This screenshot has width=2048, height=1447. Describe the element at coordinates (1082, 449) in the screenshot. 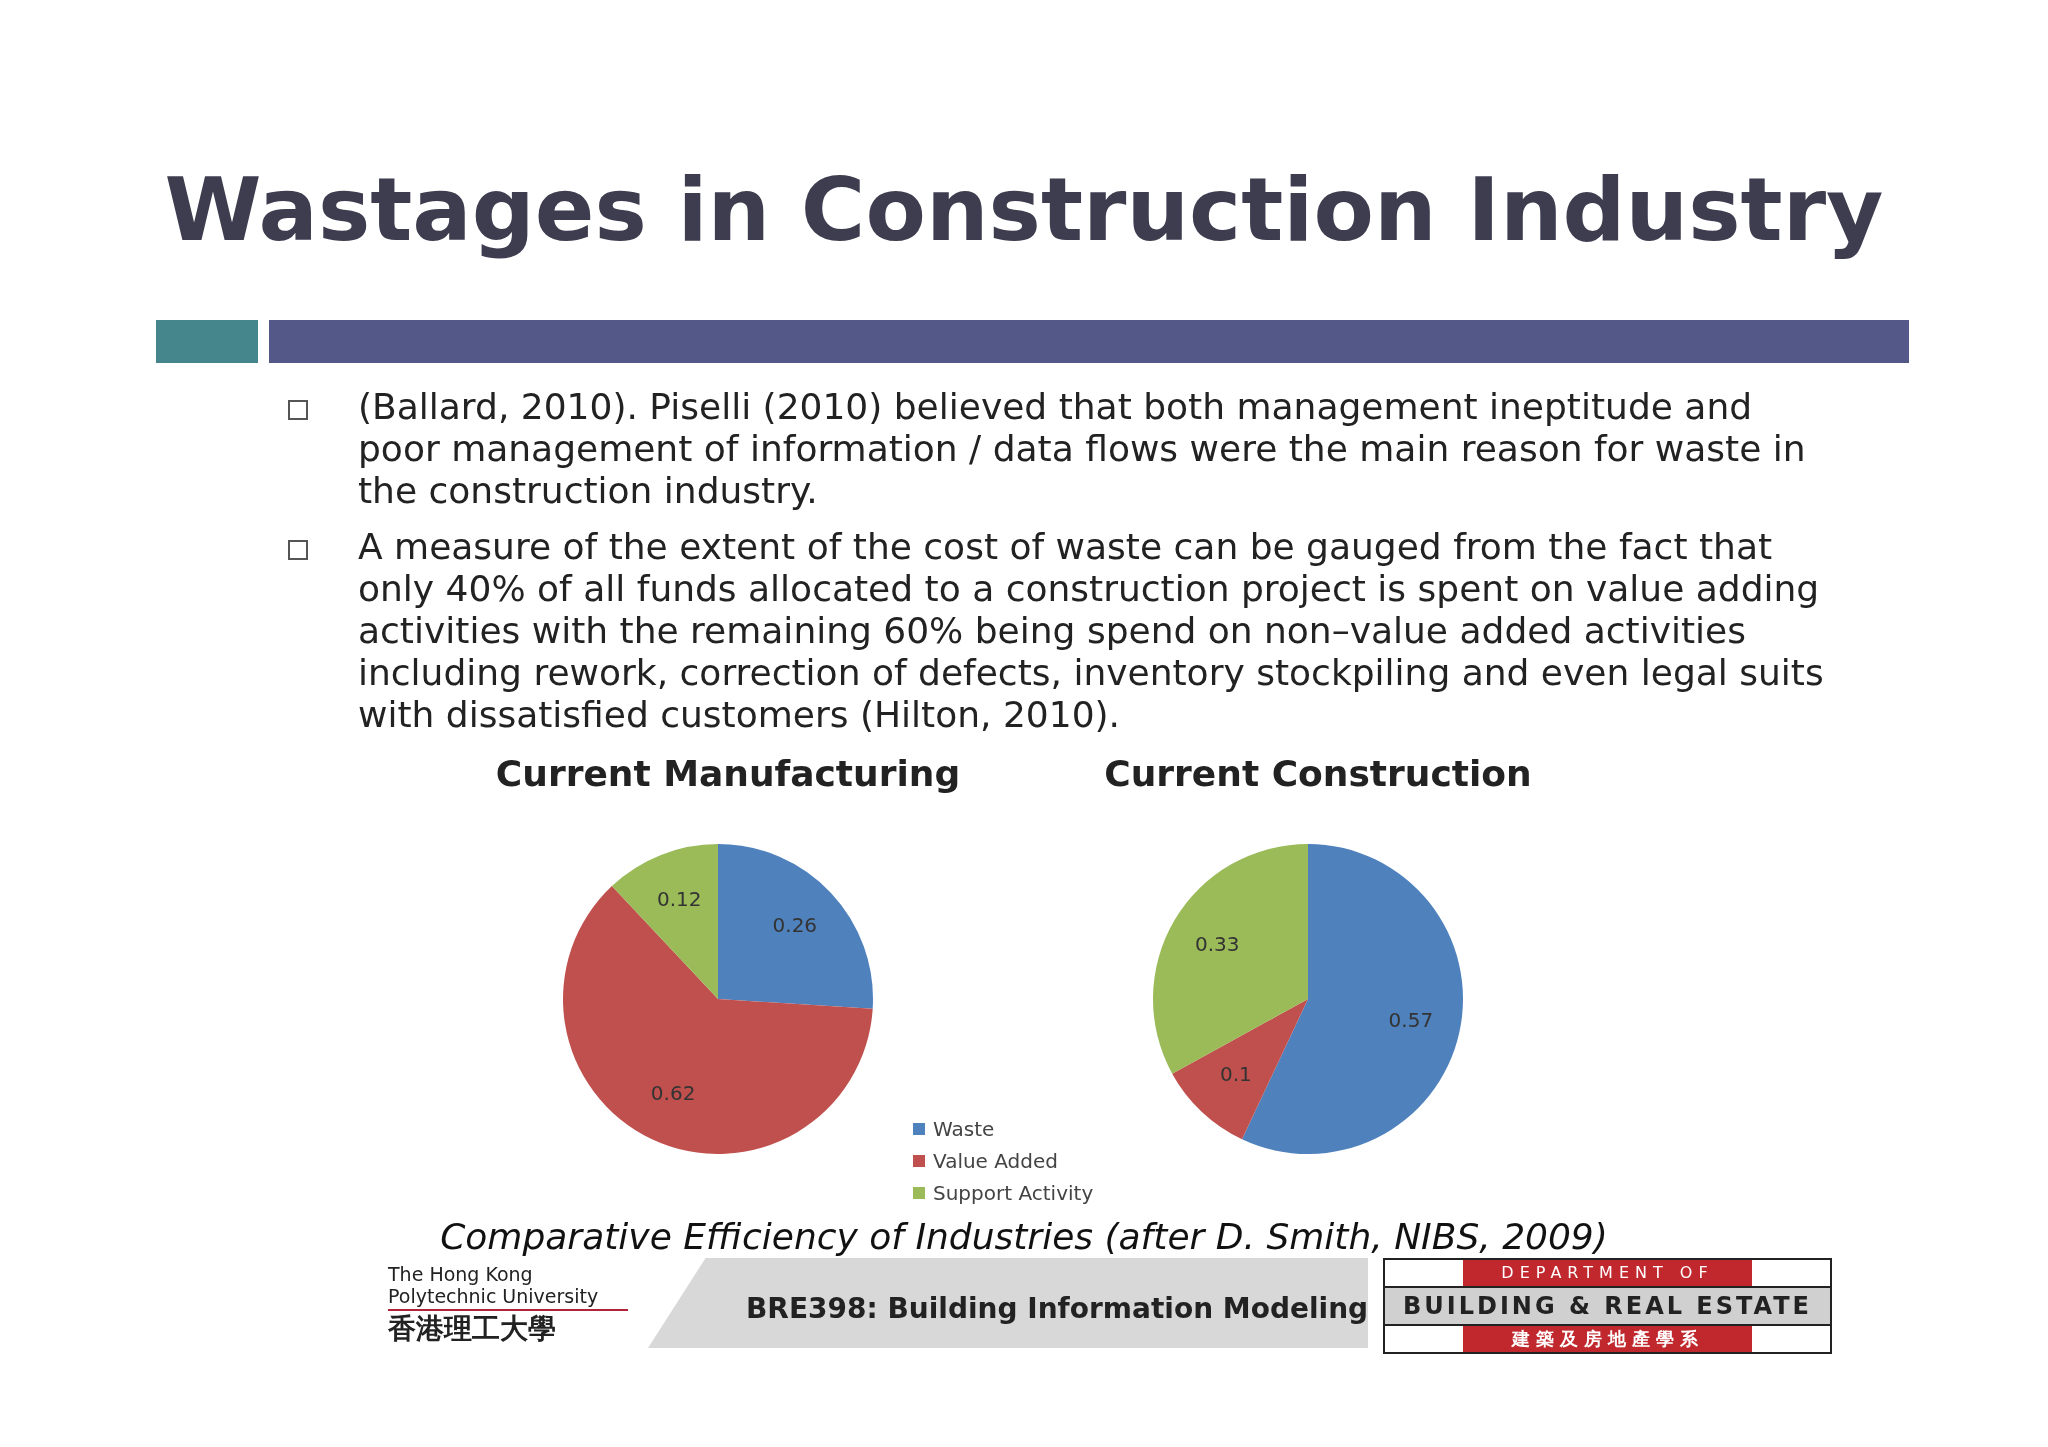

I see `text: (Ballard, 2010). Piselli (2010) believed that both management ineptitude and poor management of information / data flows were the main reason for waste in the construction industry.` at that location.